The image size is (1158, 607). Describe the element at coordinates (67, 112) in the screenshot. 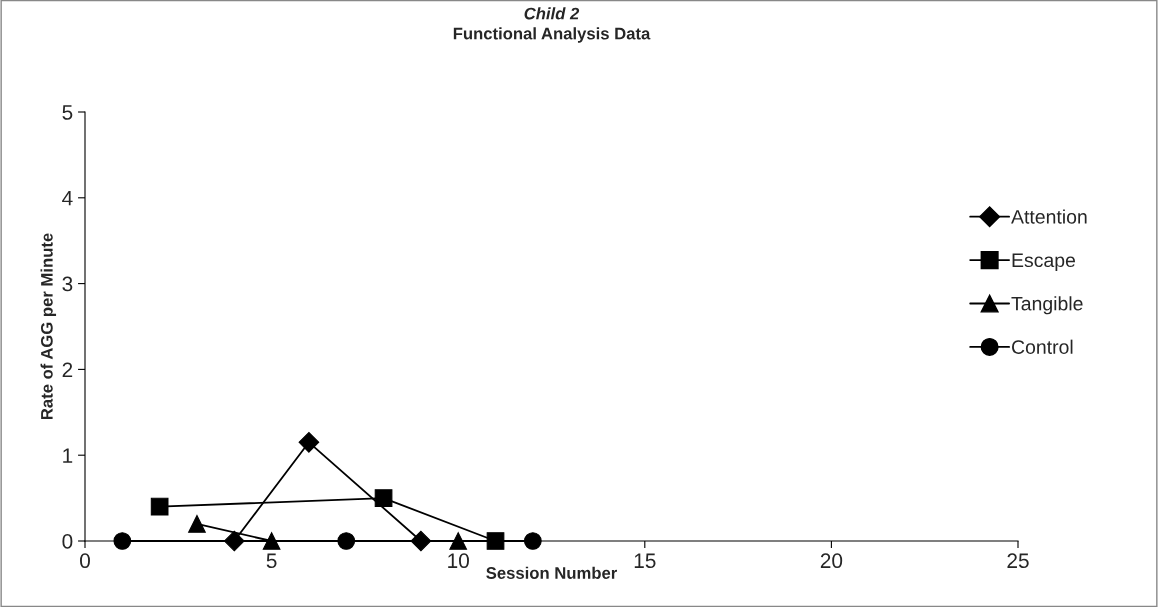

I see `y-tick-label: 5` at that location.